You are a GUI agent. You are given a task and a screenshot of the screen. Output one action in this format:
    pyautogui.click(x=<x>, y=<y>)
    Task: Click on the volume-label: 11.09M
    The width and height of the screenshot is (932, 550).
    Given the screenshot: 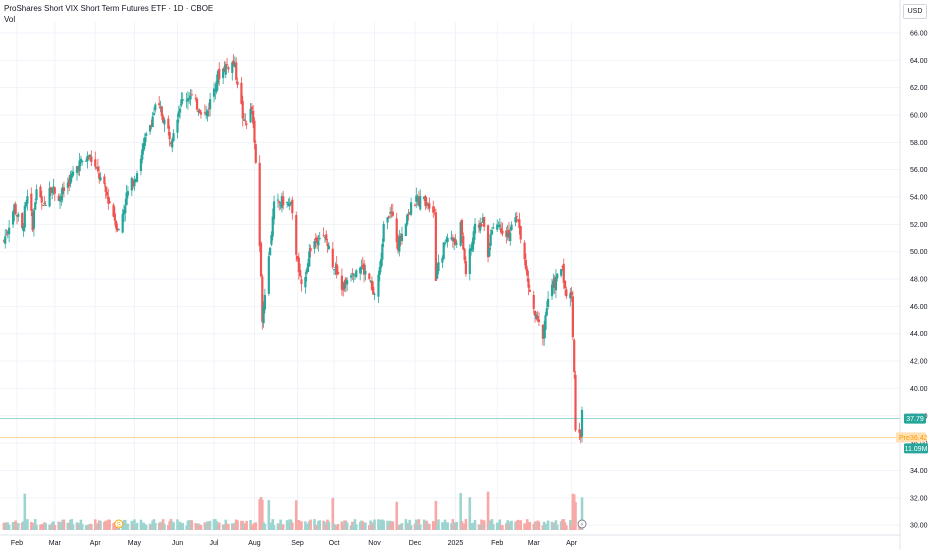 What is the action you would take?
    pyautogui.click(x=916, y=449)
    